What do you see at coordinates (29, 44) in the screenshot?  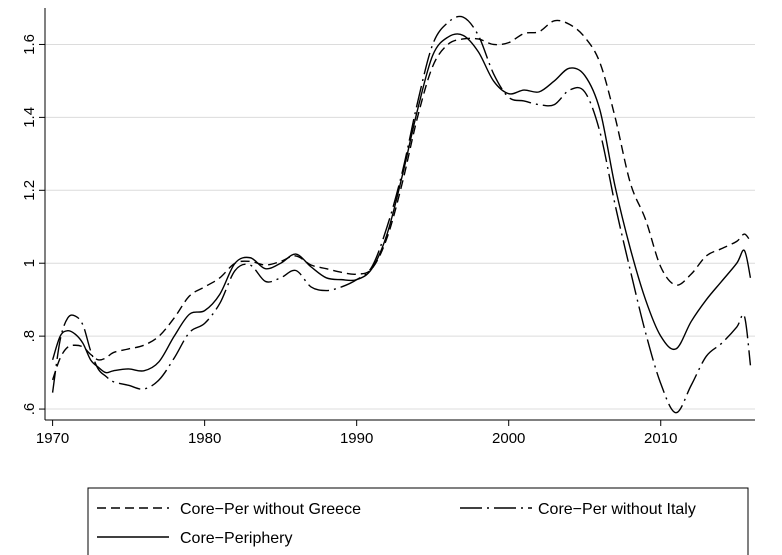 I see `y-tick-label: 1.6` at bounding box center [29, 44].